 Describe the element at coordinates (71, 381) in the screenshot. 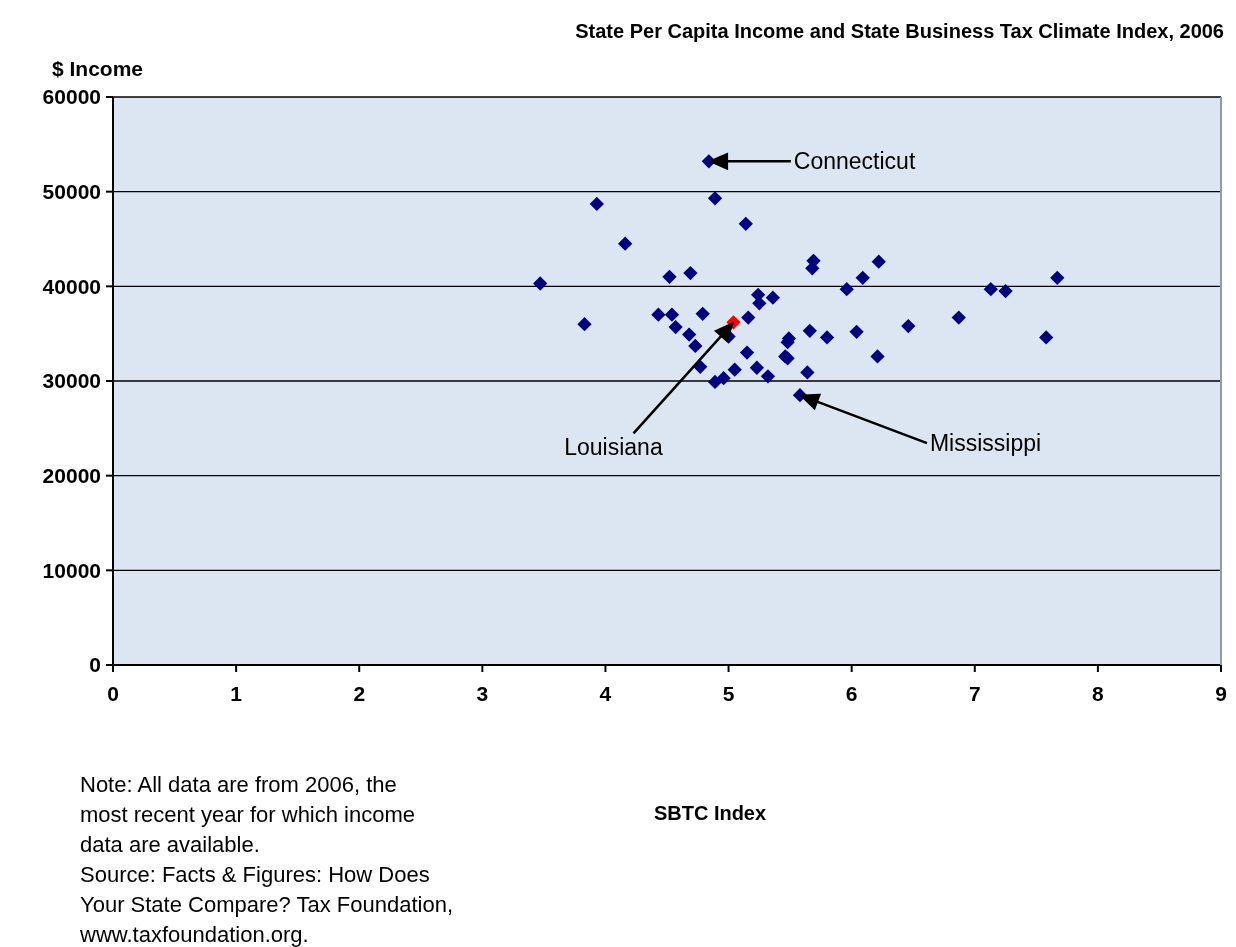

I see `y-tick-label: 30000` at that location.